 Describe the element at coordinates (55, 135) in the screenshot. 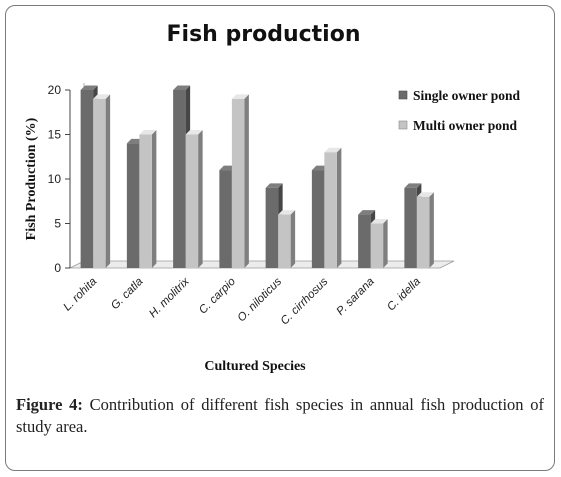

I see `y-tick-label: 15` at that location.